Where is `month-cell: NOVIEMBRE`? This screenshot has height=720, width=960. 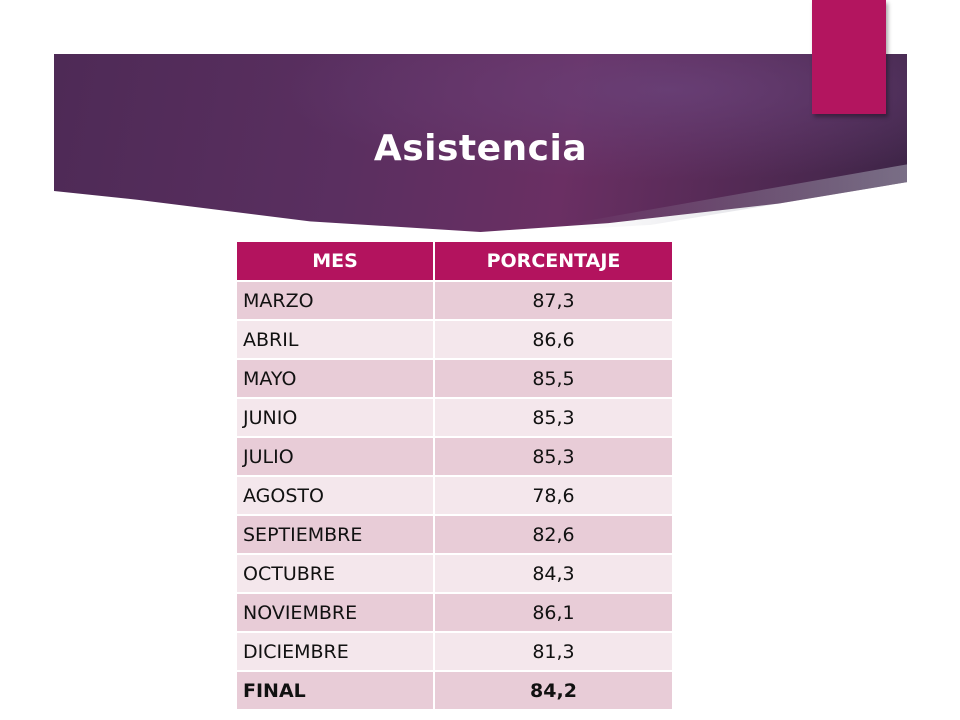
month-cell: NOVIEMBRE is located at coordinates (336, 612).